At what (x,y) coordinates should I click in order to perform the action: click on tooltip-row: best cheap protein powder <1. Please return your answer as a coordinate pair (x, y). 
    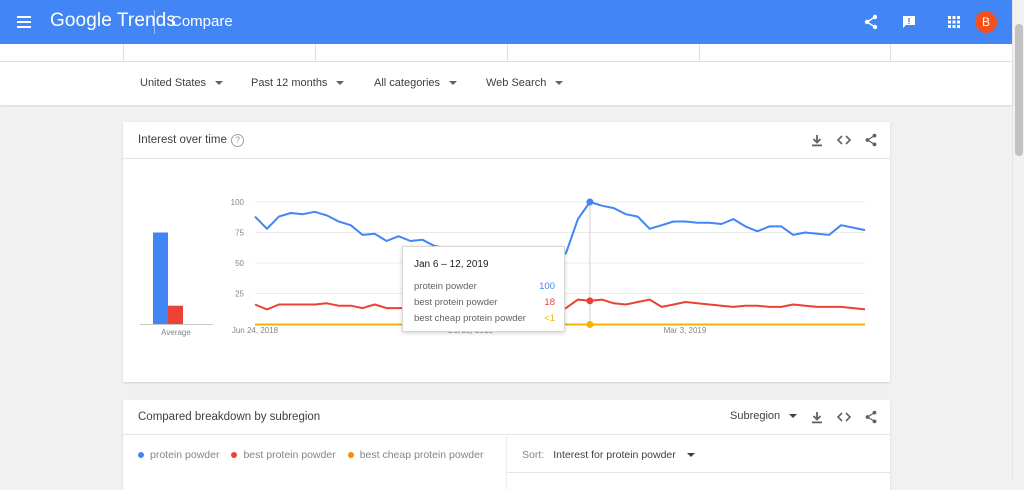
    Looking at the image, I should click on (484, 318).